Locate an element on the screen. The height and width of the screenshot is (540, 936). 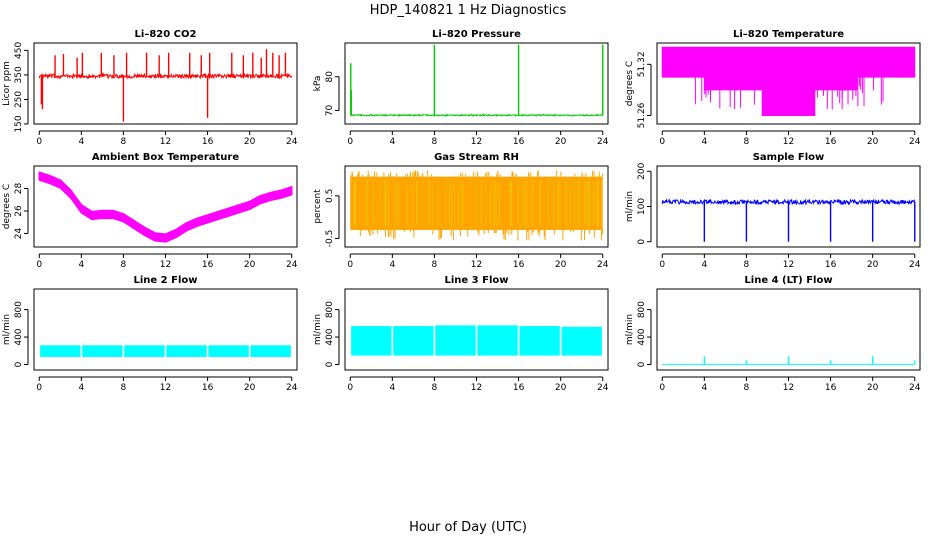
panel-title: Sample Flow is located at coordinates (789, 157).